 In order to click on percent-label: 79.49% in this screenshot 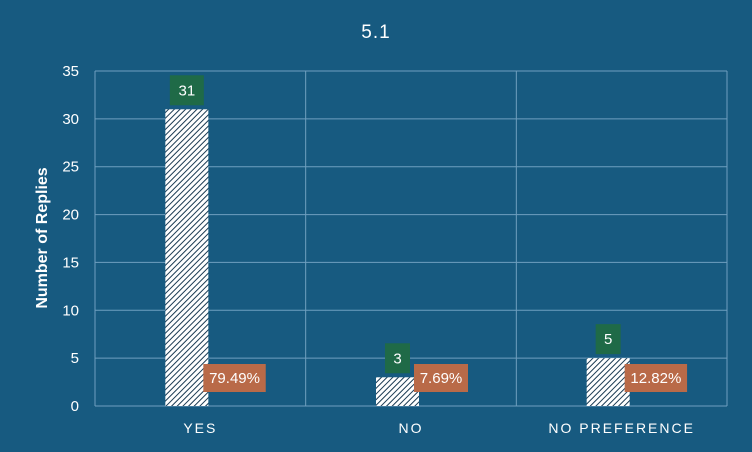, I will do `click(234, 378)`.